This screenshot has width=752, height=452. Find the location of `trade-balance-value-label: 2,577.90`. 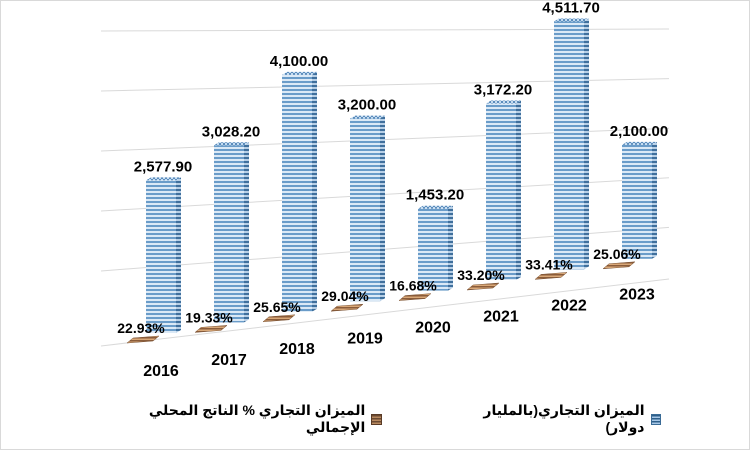

trade-balance-value-label: 2,577.90 is located at coordinates (163, 166).